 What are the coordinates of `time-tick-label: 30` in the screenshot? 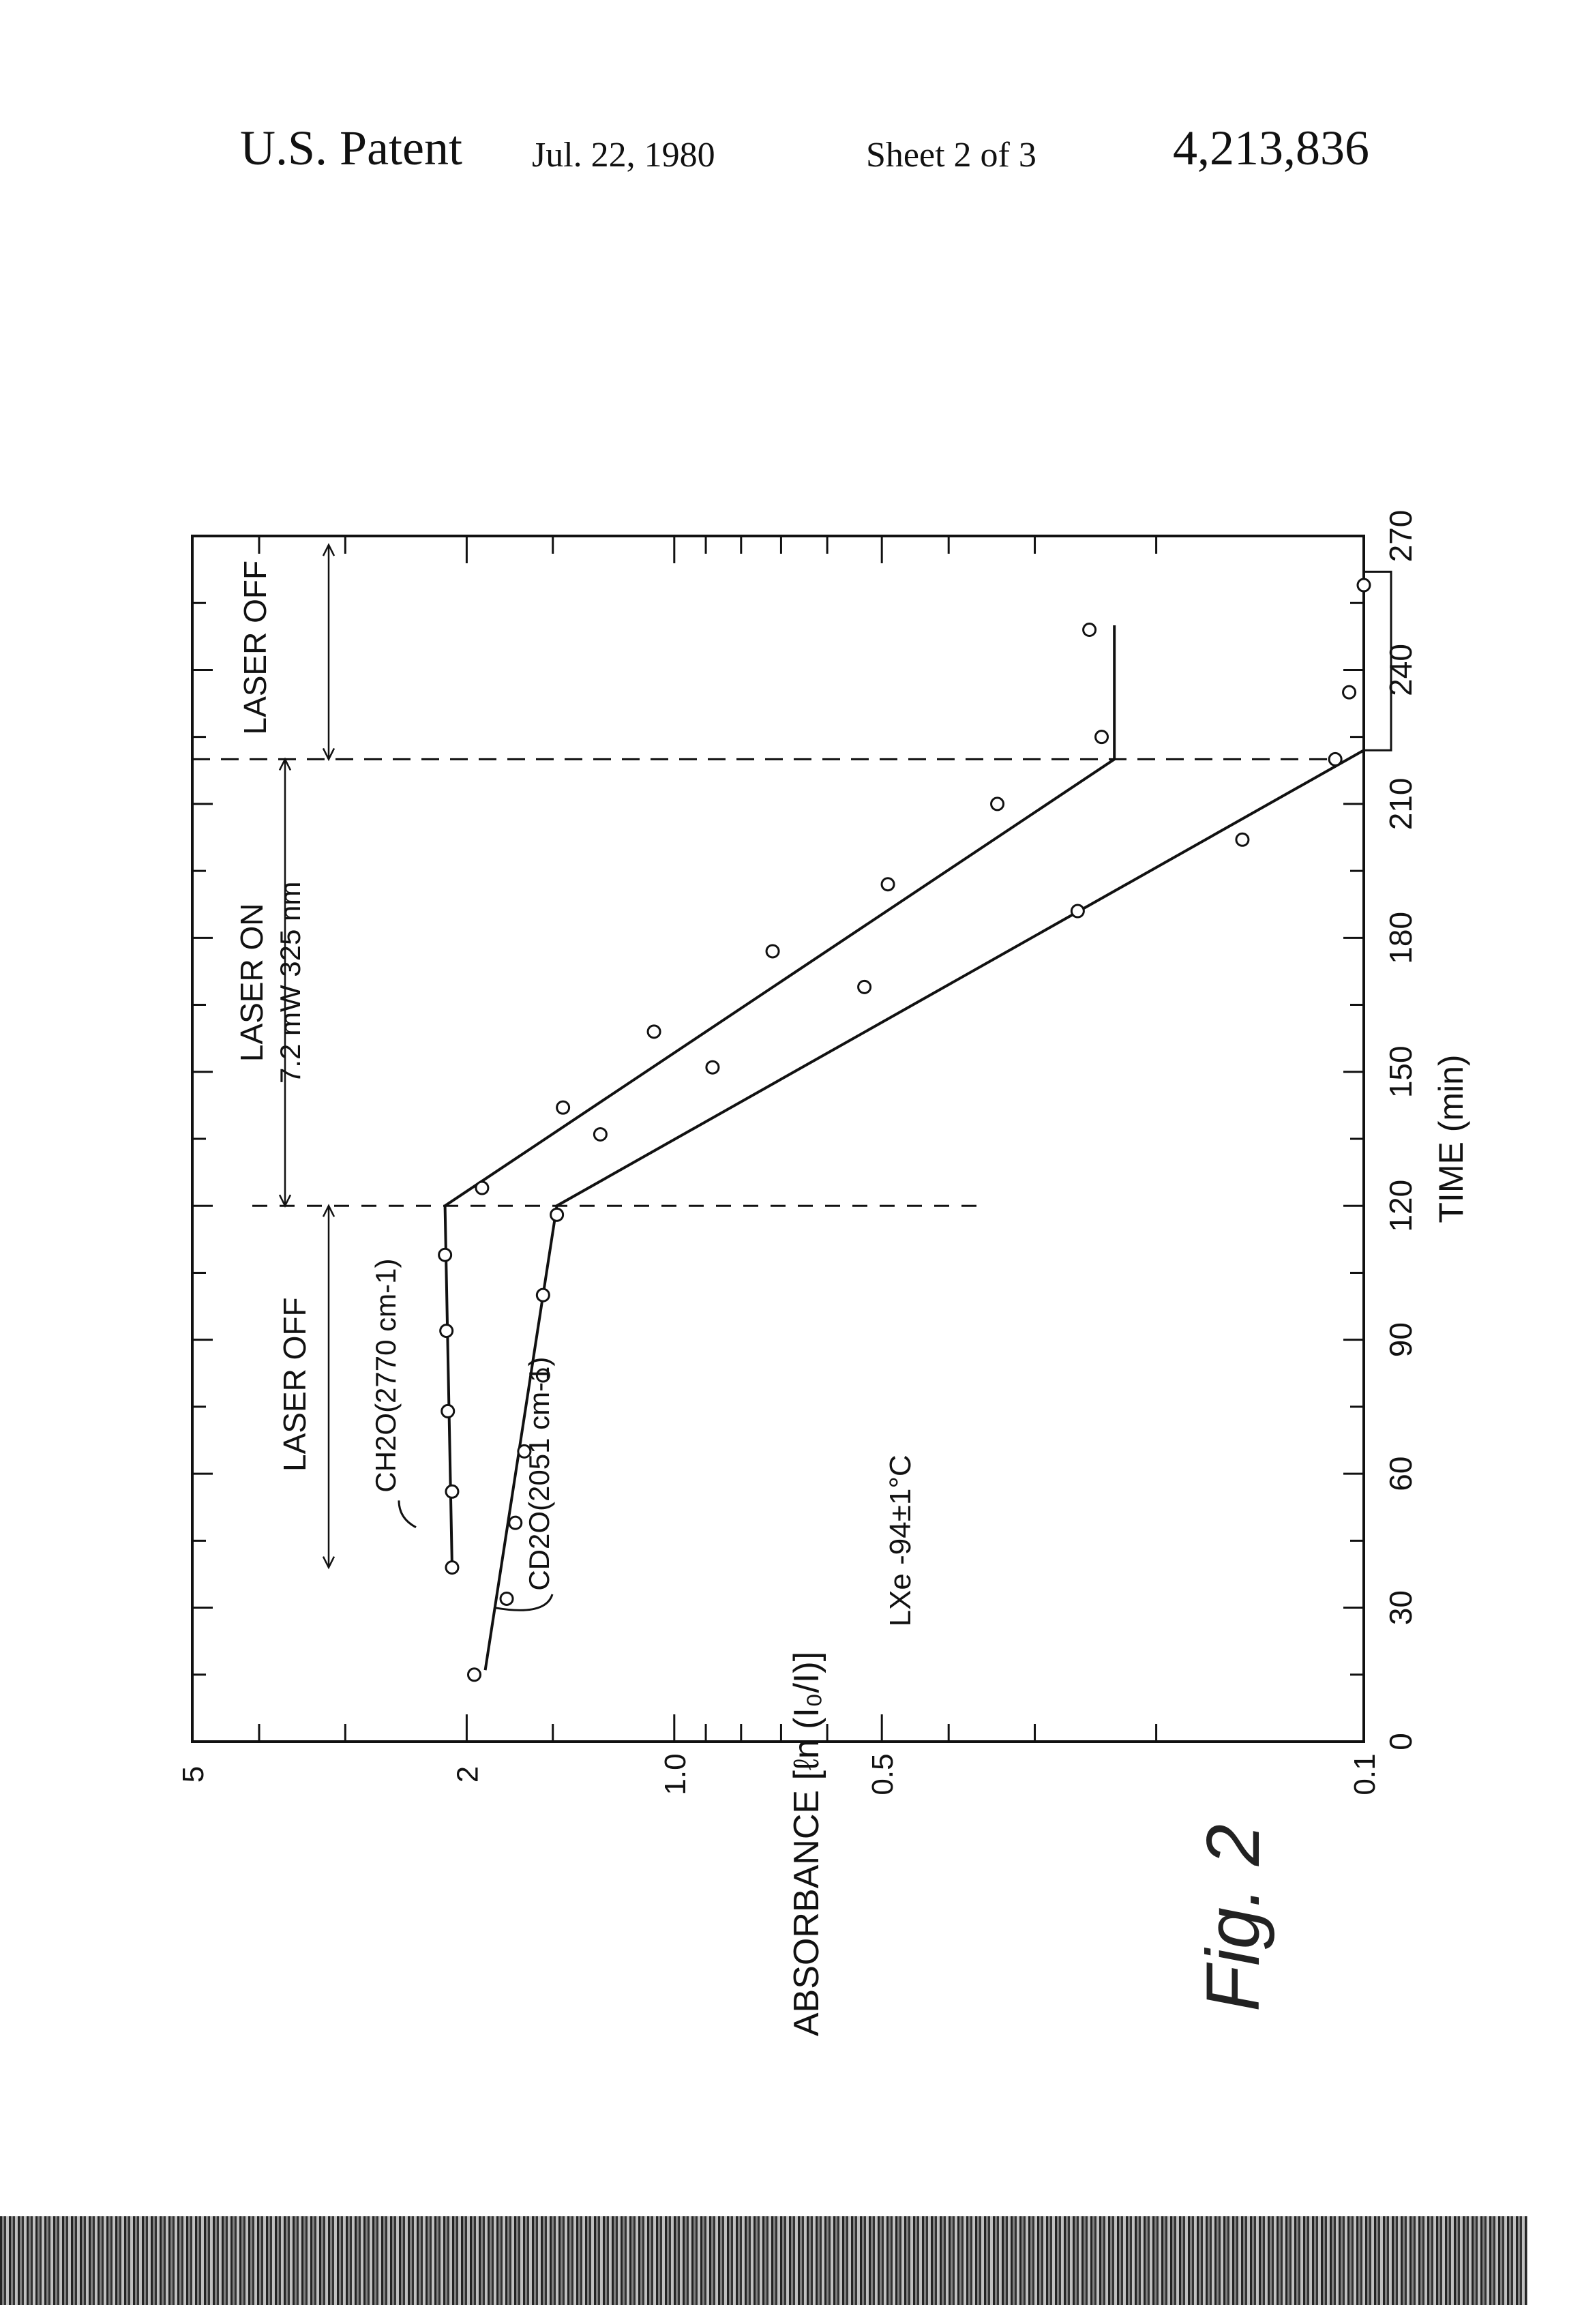 It's located at (1400, 1607).